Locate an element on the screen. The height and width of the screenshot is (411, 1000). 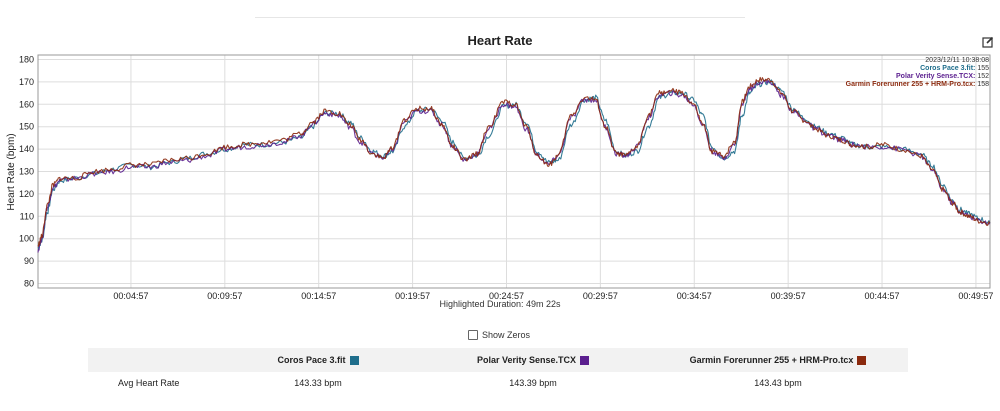
y-tick-label: 160 is located at coordinates (26, 104).